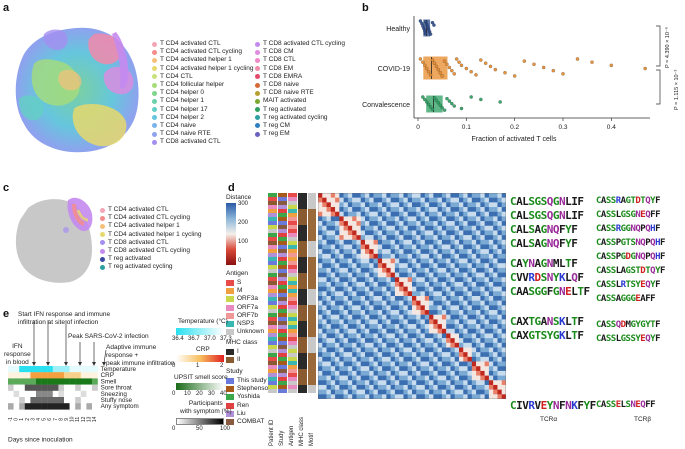 Image resolution: width=685 pixels, height=449 pixels. What do you see at coordinates (140, 267) in the screenshot?
I see `legend-c-label: T reg activated cycling` at bounding box center [140, 267].